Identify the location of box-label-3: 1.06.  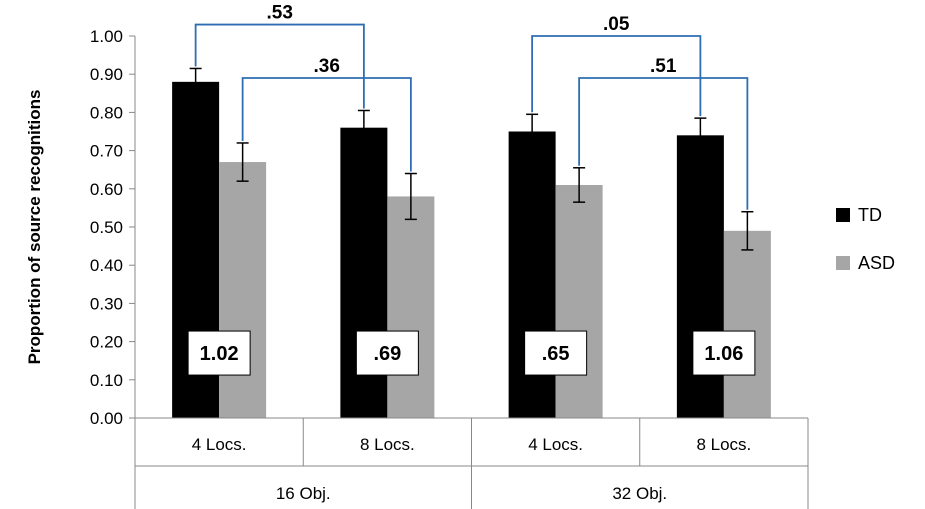
(724, 353).